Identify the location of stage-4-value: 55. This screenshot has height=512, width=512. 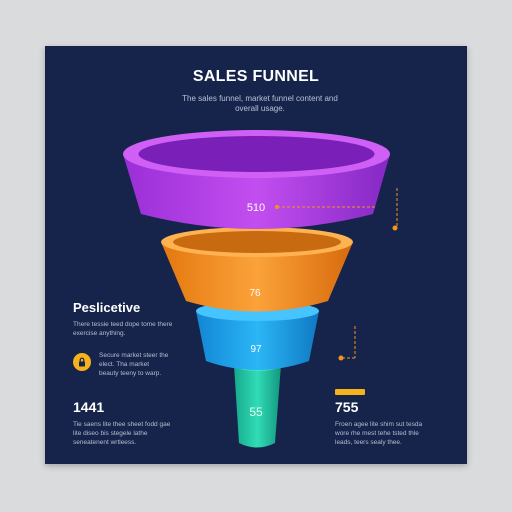
(256, 412).